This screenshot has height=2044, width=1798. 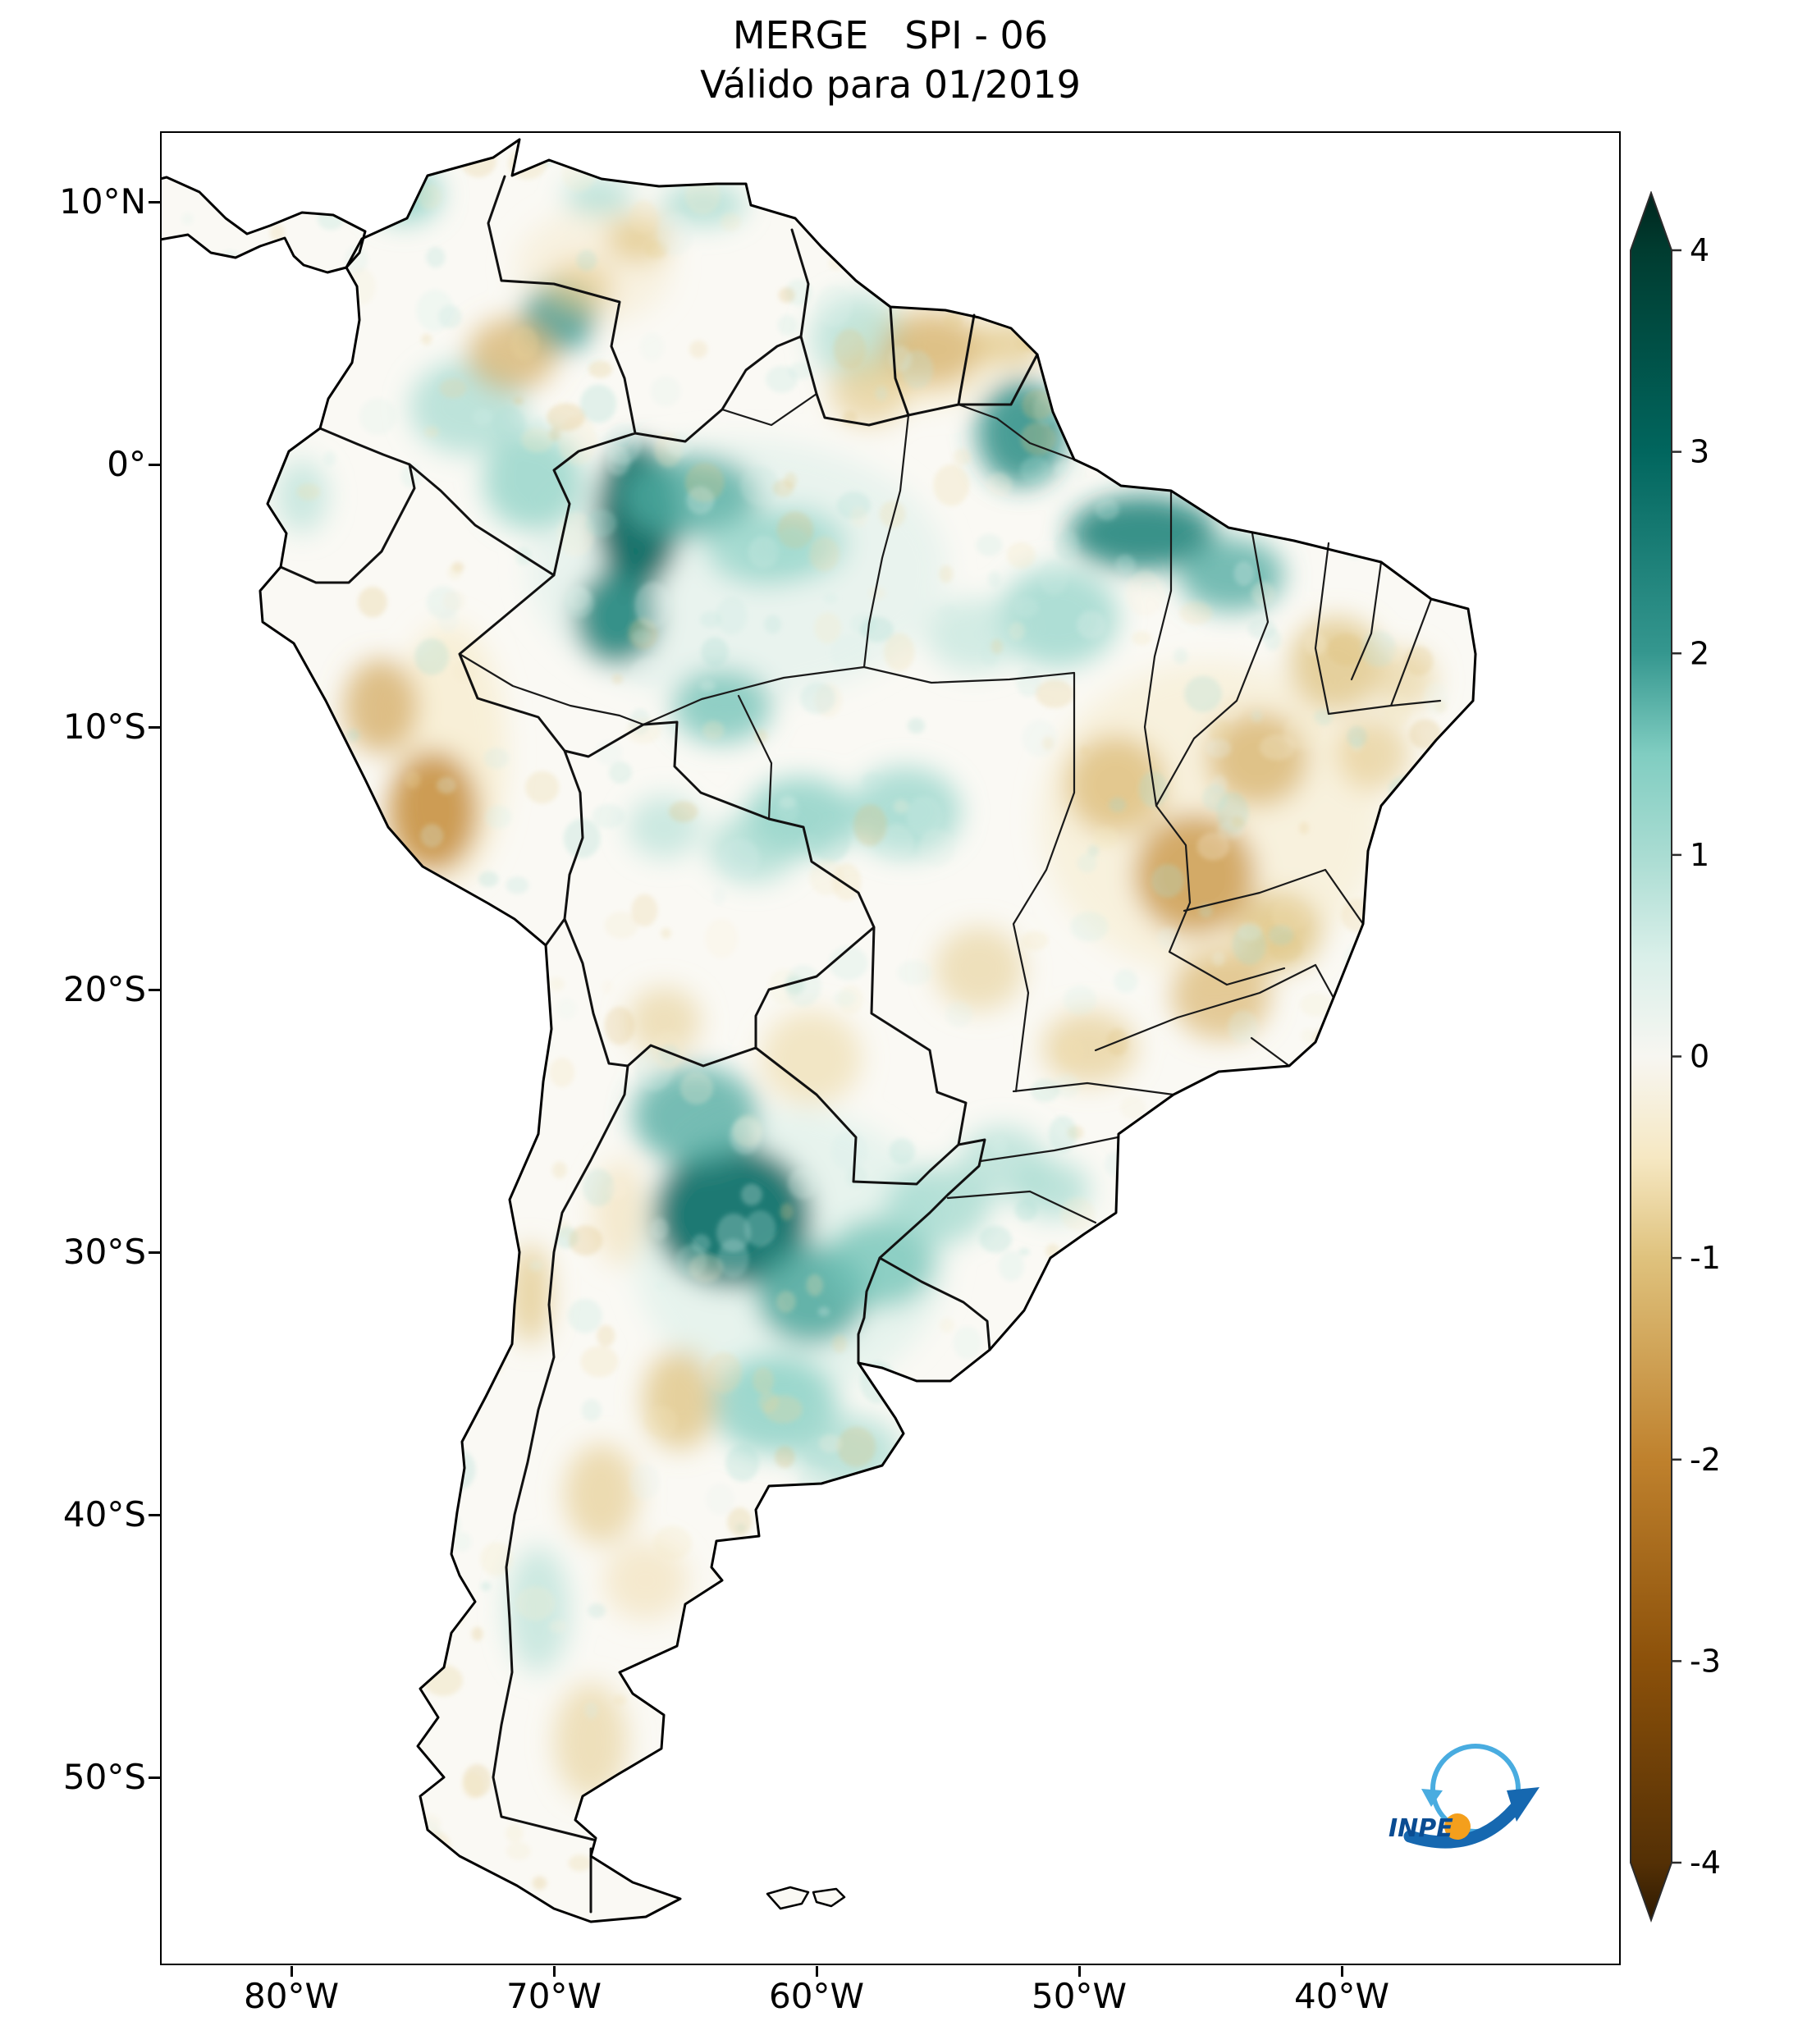 I want to click on colorbar: 4 3 2 1 0 -1 -2 -3 -4, so click(x=1675, y=1057).